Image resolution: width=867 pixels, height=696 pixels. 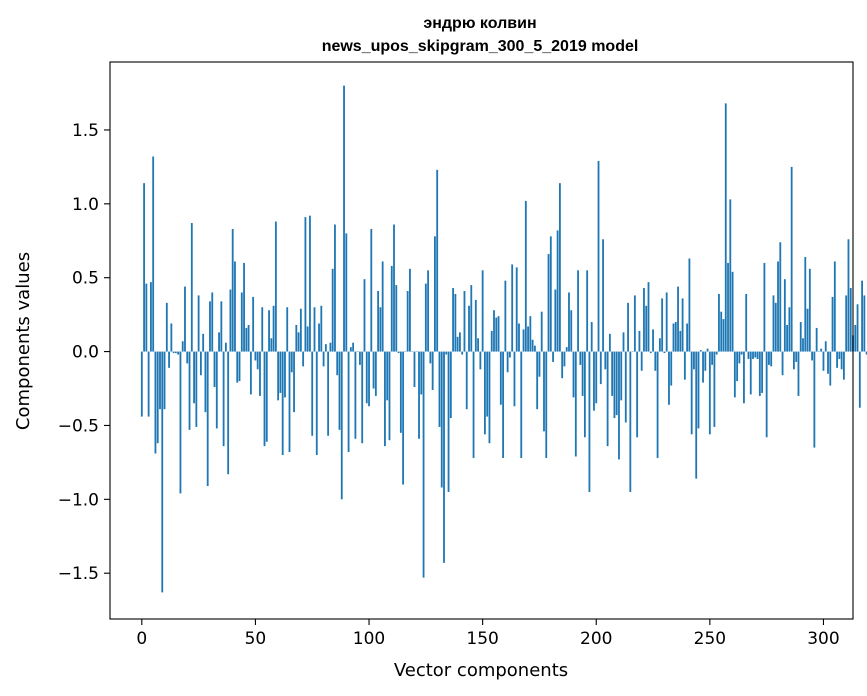 I want to click on x-tick-label: 250, so click(x=710, y=639).